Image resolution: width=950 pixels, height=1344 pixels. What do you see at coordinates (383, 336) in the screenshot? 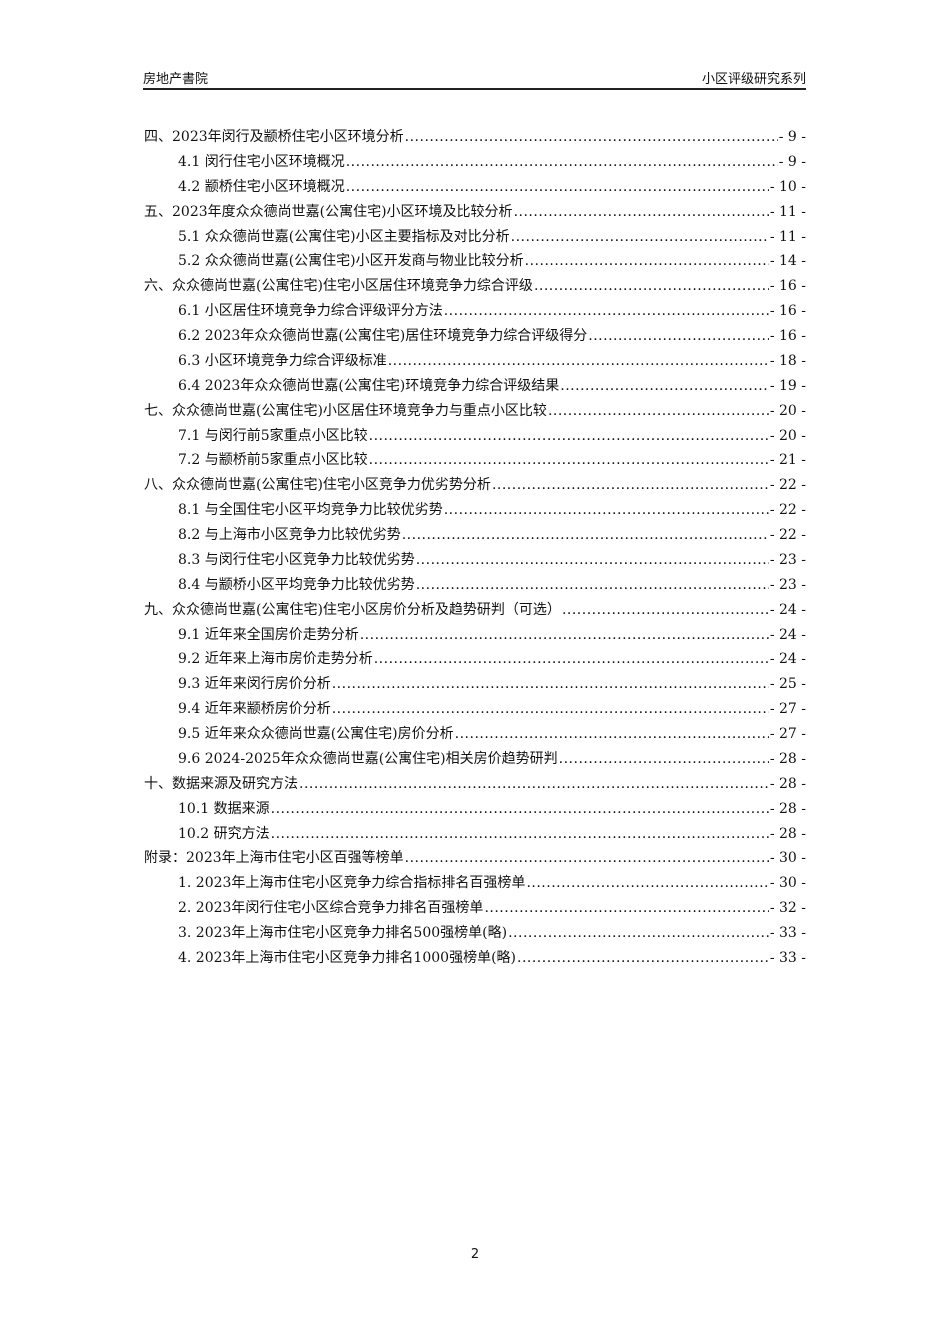
I see `toc-entry-title: 6.2 2023年众众德尚世嘉(公寓住宅)居住环境竞争力综合评级得分` at bounding box center [383, 336].